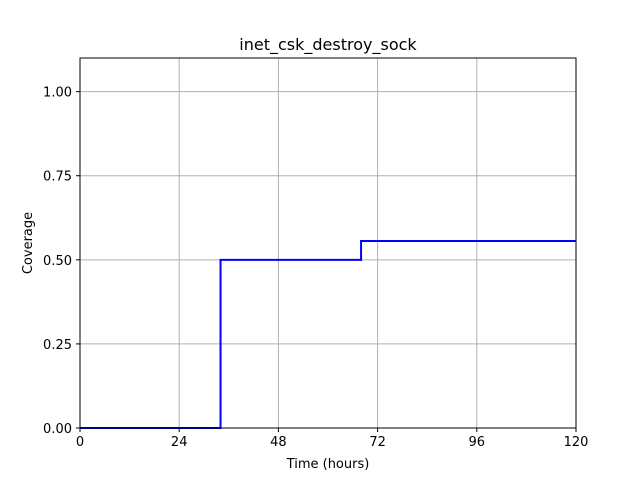  I want to click on y-tick-label: 0.00, so click(57, 429).